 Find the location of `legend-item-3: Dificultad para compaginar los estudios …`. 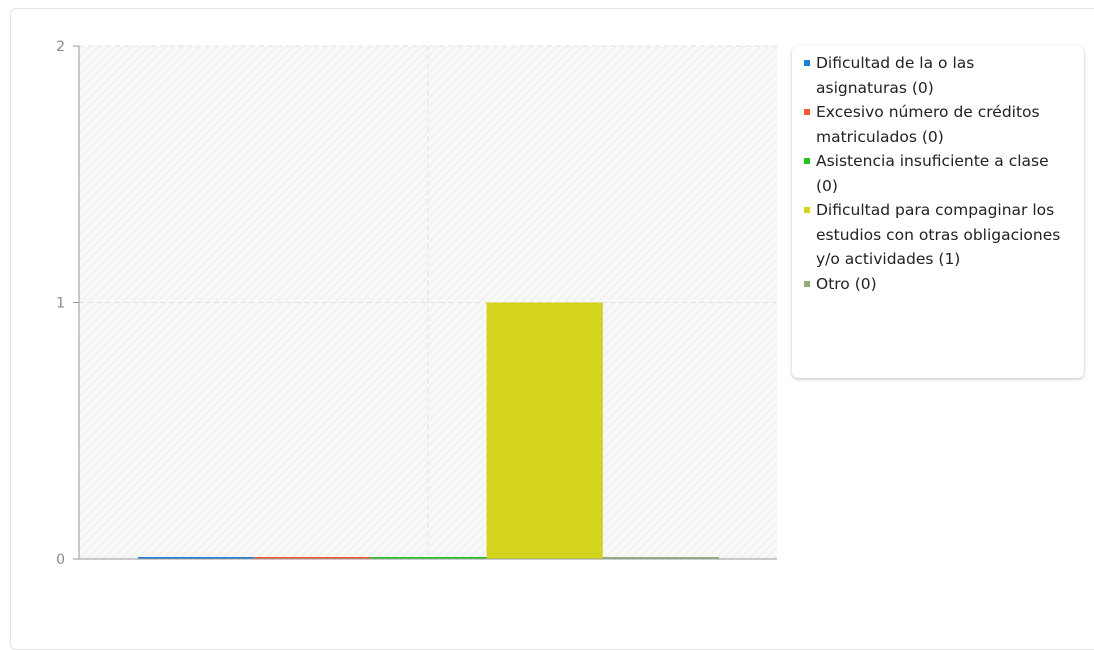

legend-item-3: Dificultad para compaginar los estudios … is located at coordinates (939, 235).